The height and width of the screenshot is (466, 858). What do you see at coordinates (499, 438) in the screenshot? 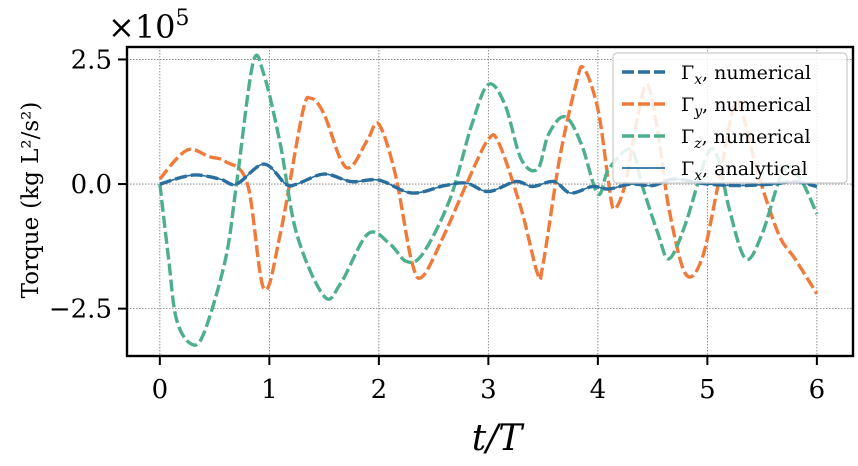
I see `x-axis-label: t/T` at bounding box center [499, 438].